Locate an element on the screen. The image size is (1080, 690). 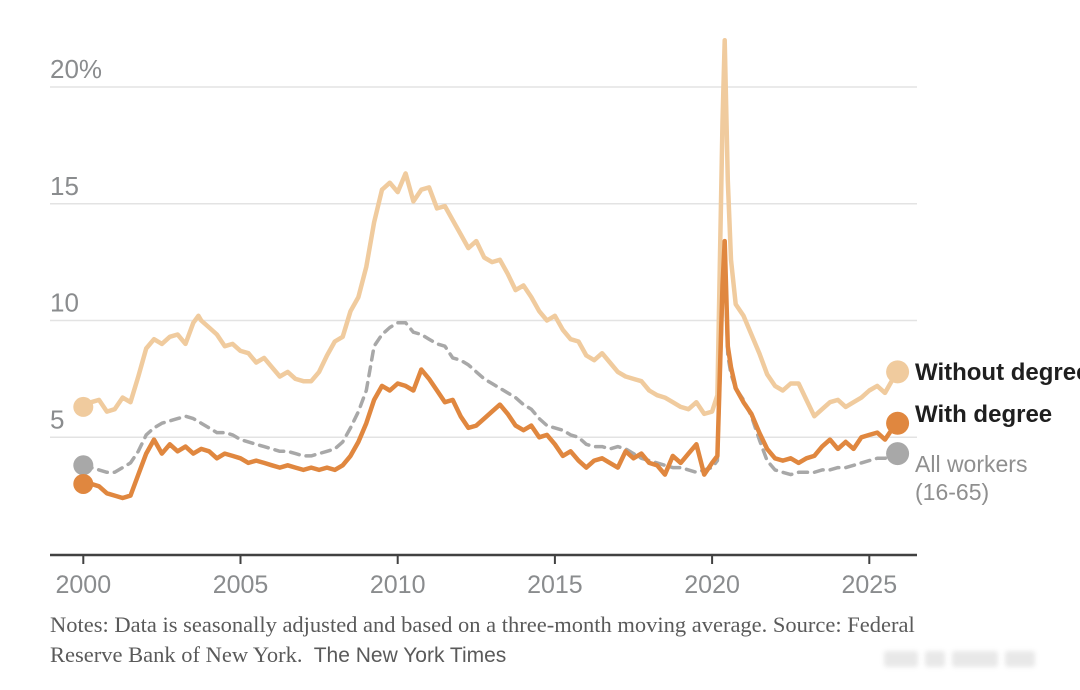
series-end-dot-without-degree is located at coordinates (898, 372).